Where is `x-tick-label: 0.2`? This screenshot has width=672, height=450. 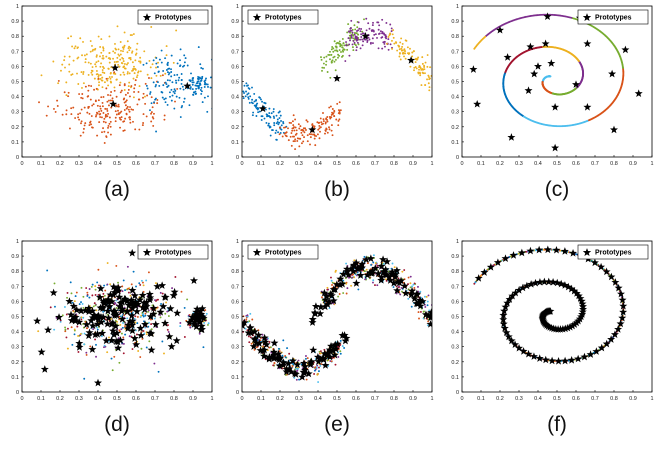
x-tick-label: 0.2 is located at coordinates (500, 164).